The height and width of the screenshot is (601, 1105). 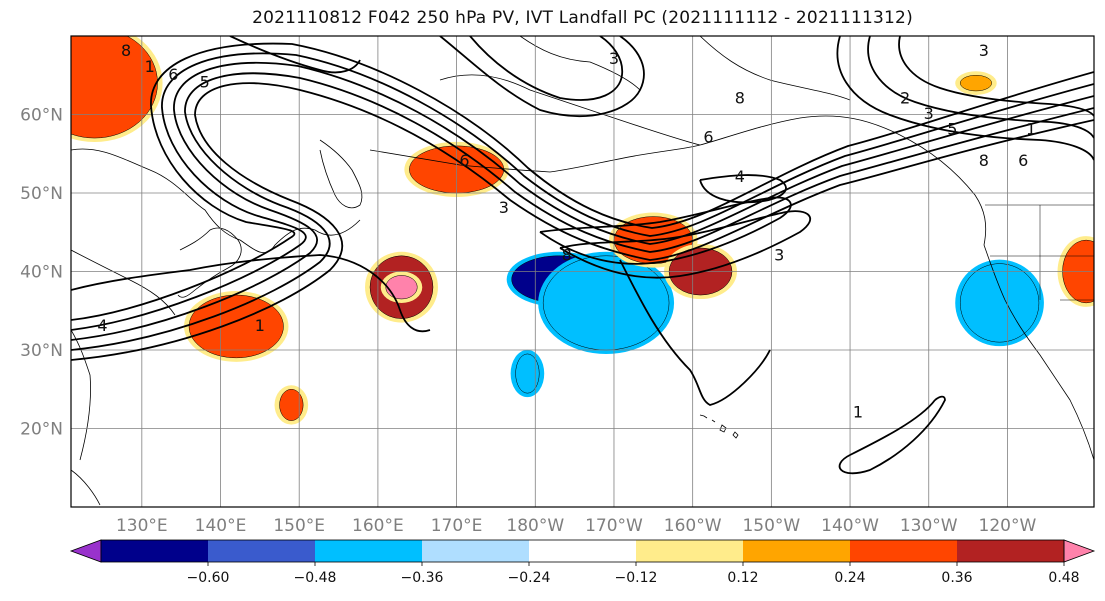 I want to click on coastline-north-america-west, so click(x=1038, y=352).